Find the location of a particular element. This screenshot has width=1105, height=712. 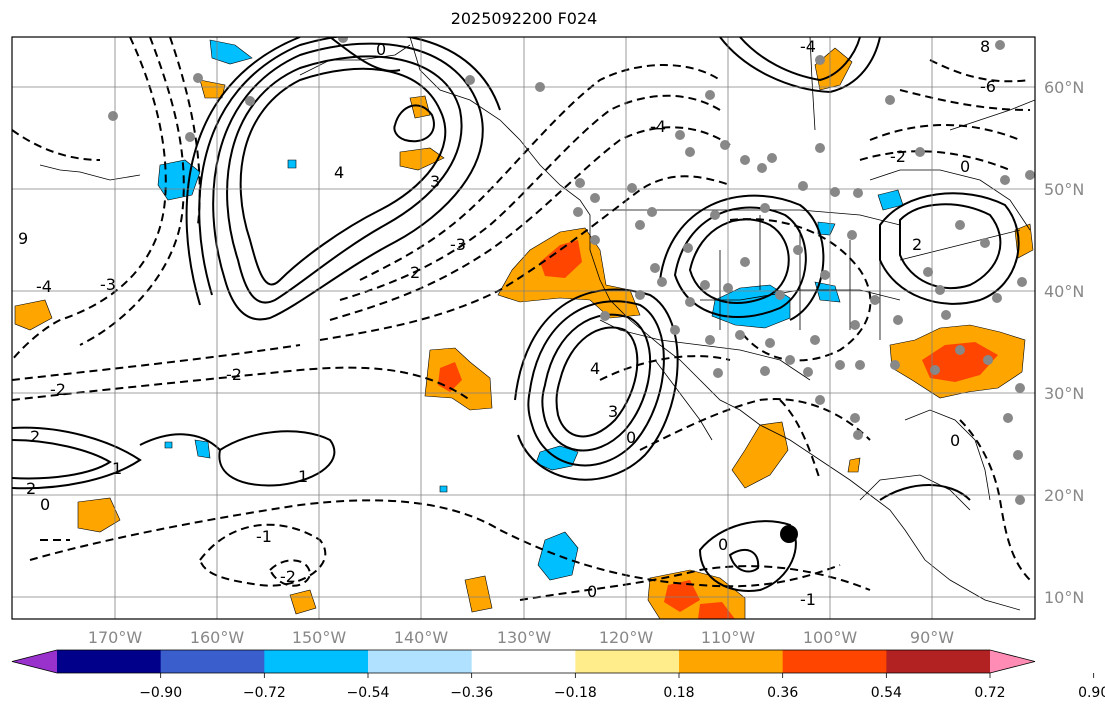

colorbar-tick-label: 0.90 is located at coordinates (1091, 693).